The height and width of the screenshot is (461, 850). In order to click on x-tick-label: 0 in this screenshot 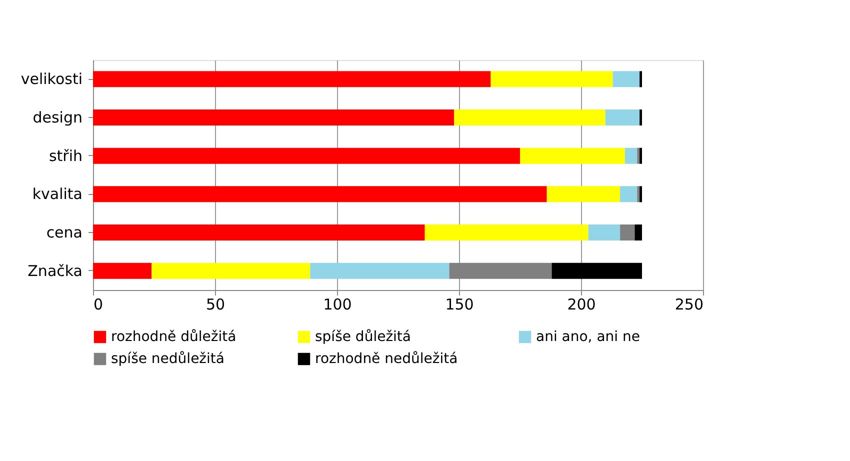, I will do `click(99, 305)`.